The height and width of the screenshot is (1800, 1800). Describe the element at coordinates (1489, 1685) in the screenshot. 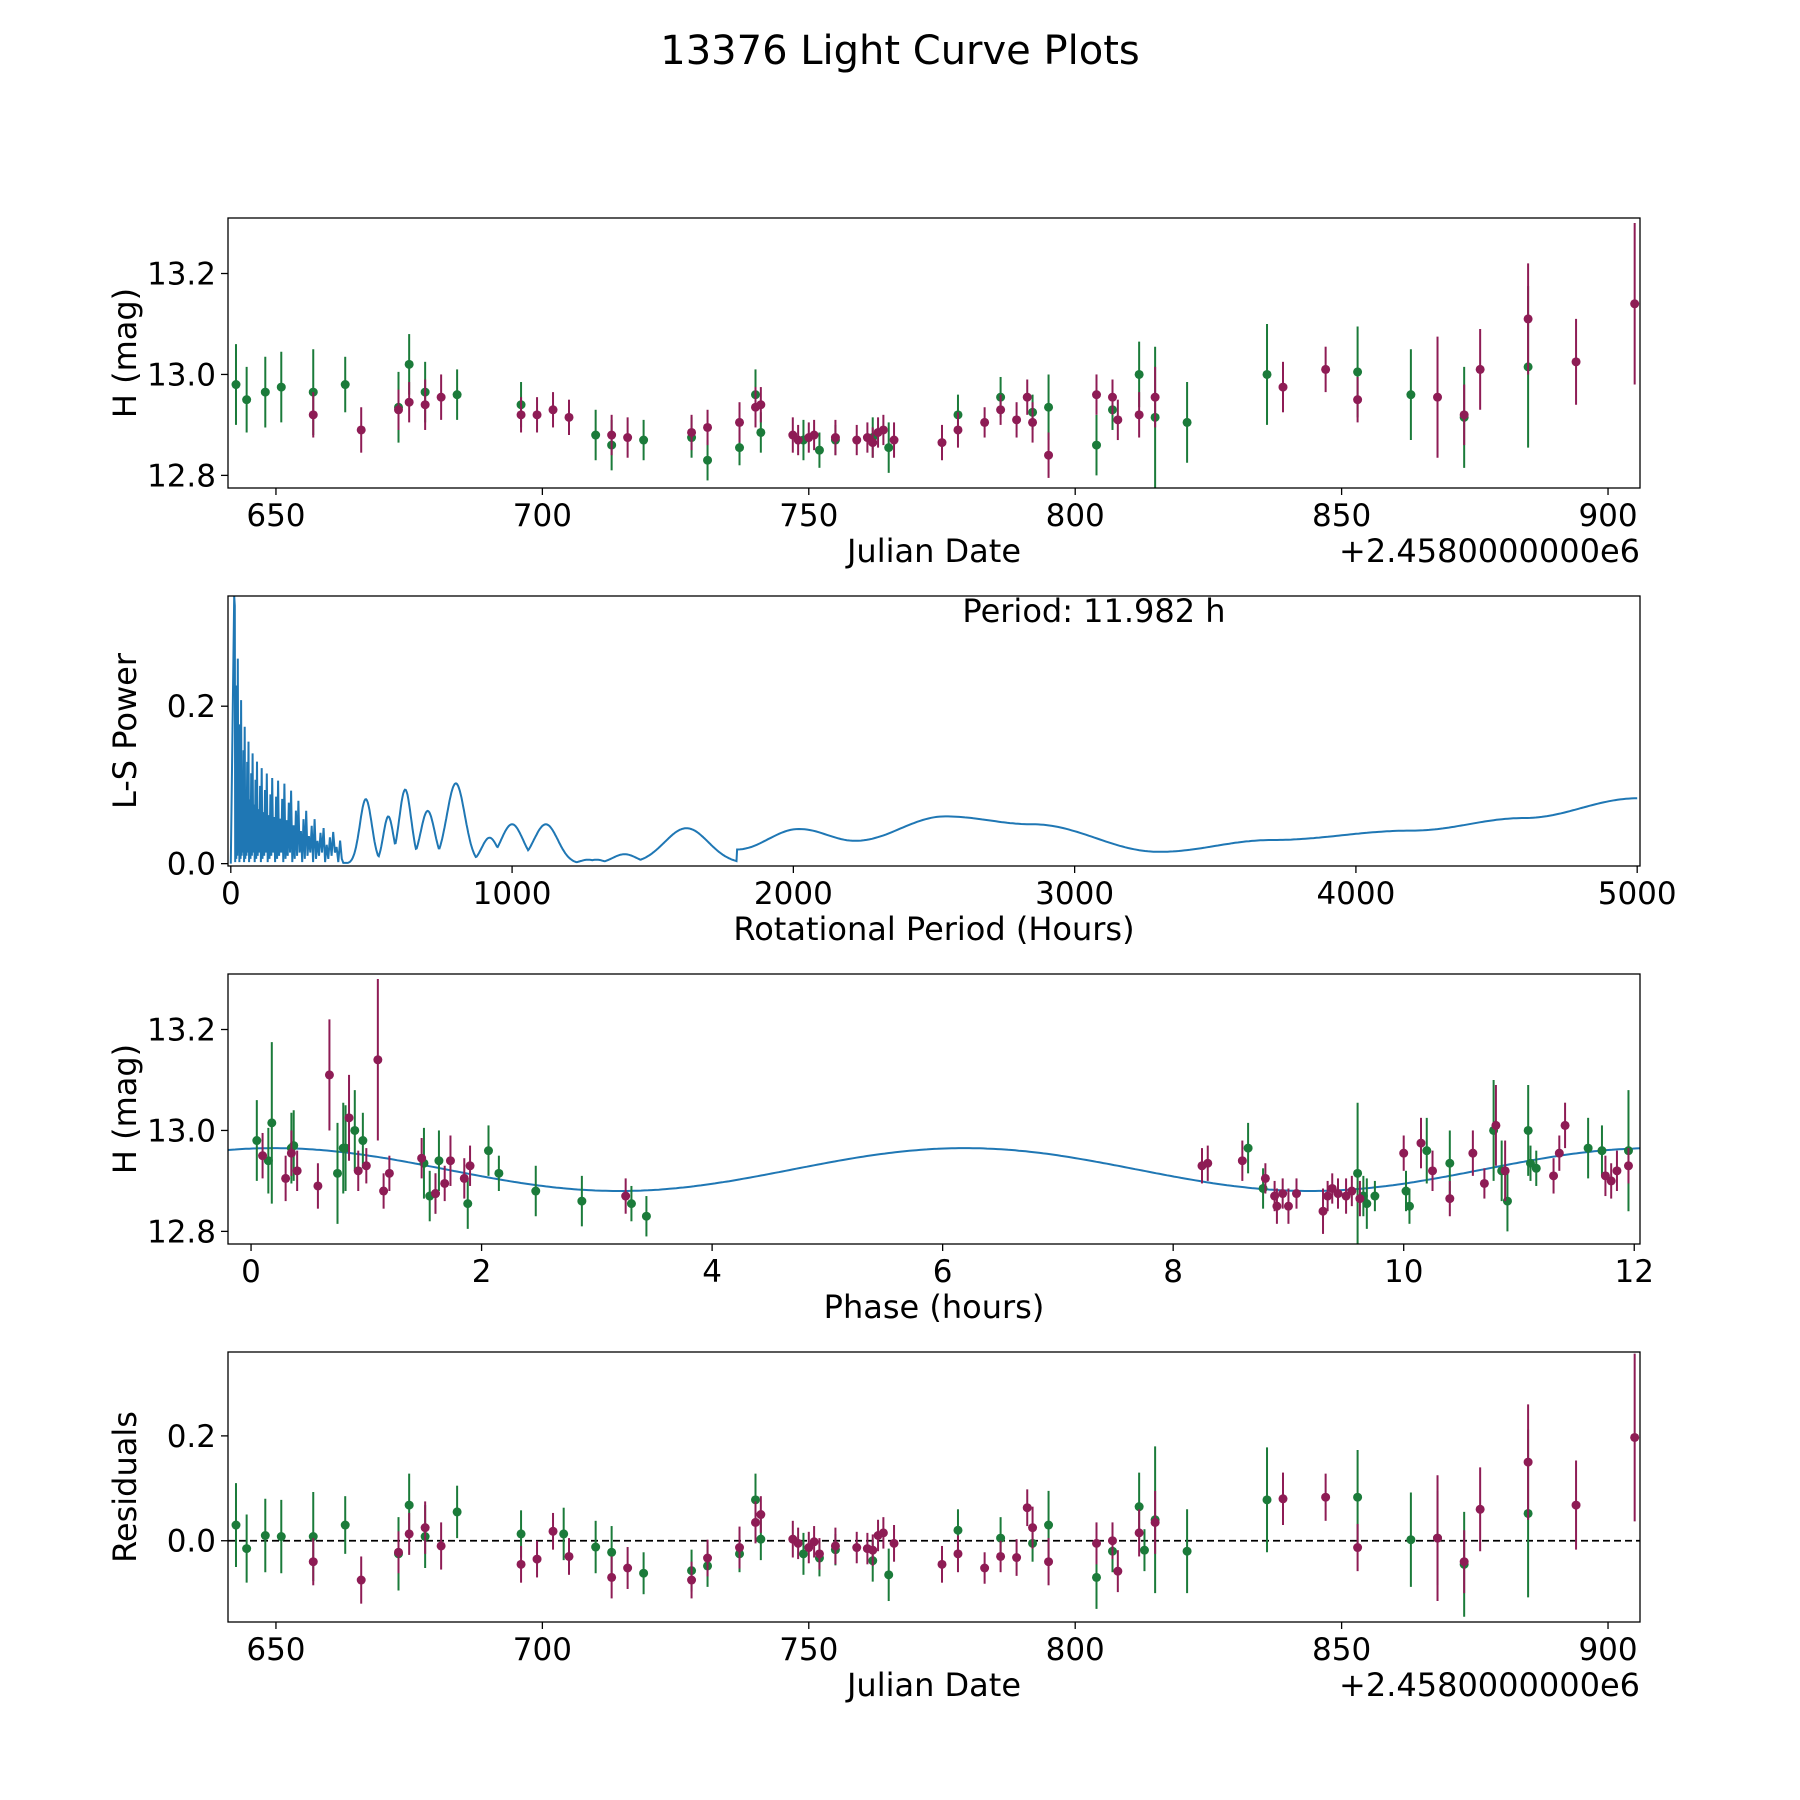

I see `x-offset-label: +2.4580000000e6` at that location.